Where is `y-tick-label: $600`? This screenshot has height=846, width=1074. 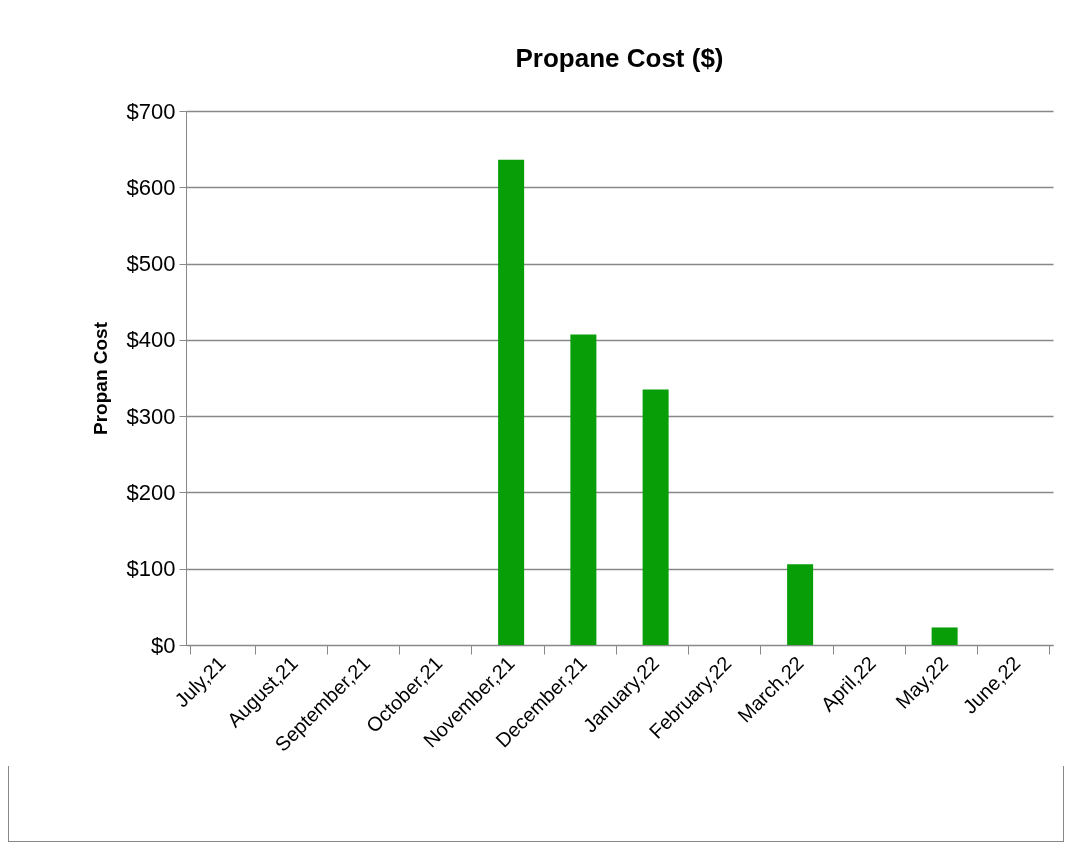 y-tick-label: $600 is located at coordinates (151, 187).